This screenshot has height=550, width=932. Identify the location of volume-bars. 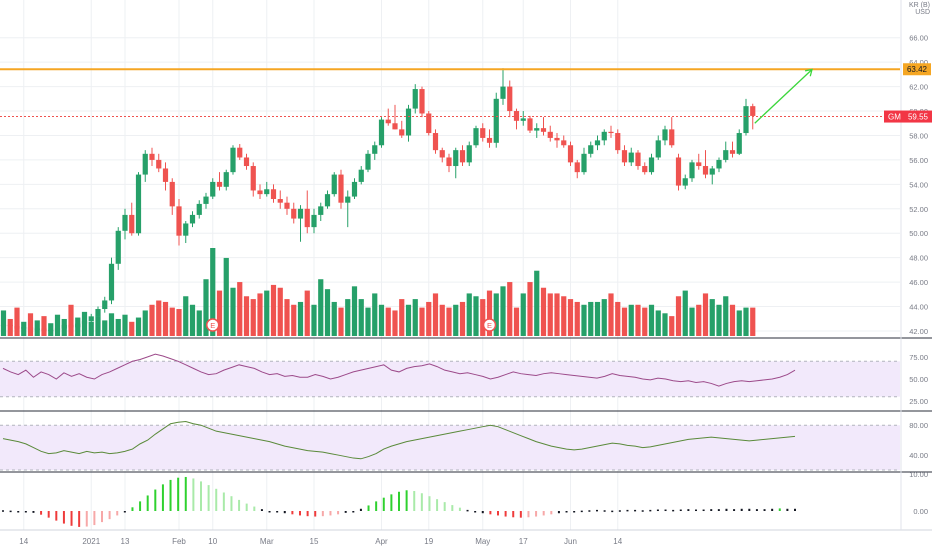
(378, 292).